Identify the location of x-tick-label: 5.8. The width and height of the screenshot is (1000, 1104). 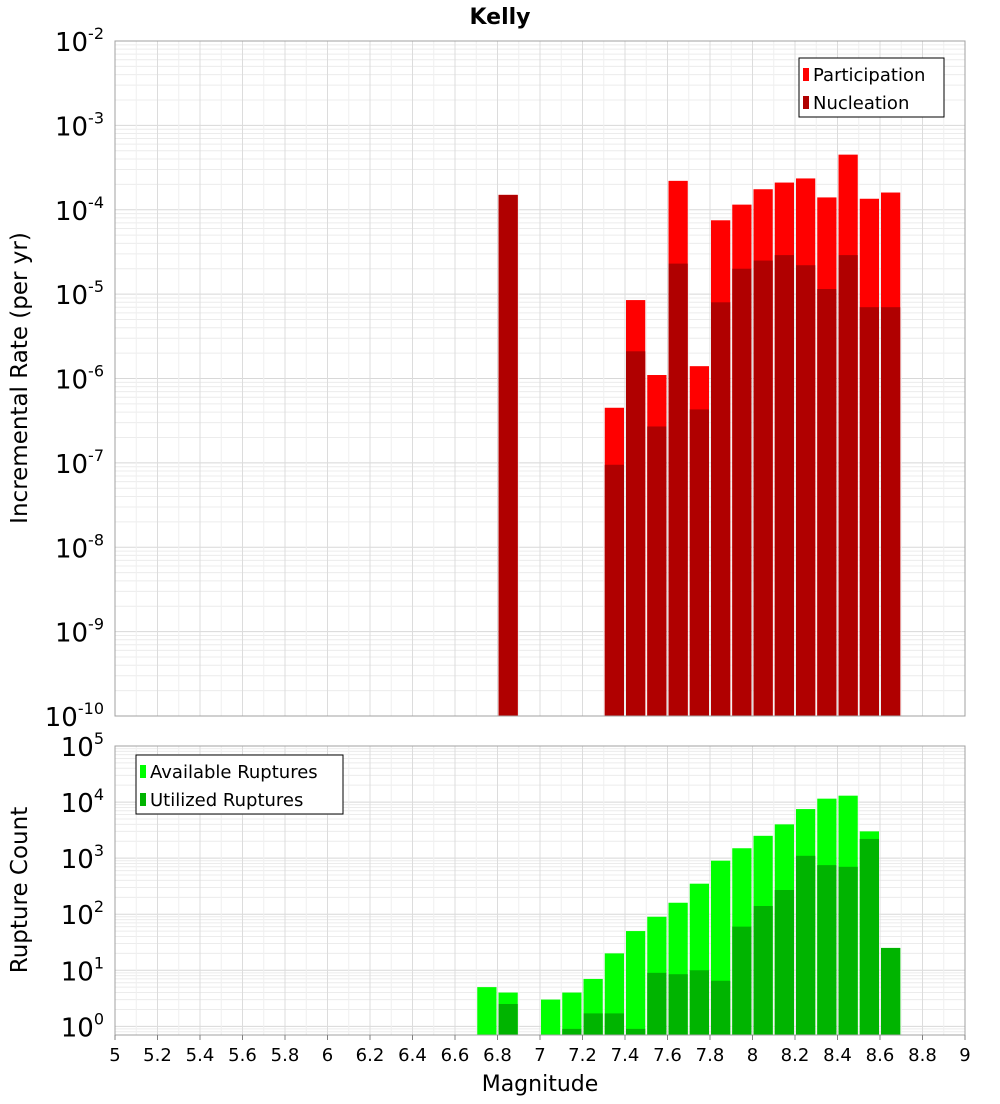
(285, 1055).